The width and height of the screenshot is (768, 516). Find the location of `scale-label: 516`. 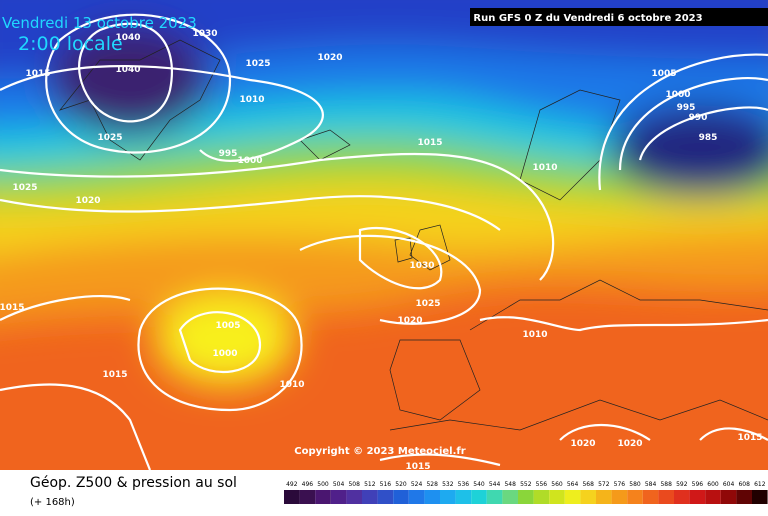

scale-label: 516 is located at coordinates (386, 484).